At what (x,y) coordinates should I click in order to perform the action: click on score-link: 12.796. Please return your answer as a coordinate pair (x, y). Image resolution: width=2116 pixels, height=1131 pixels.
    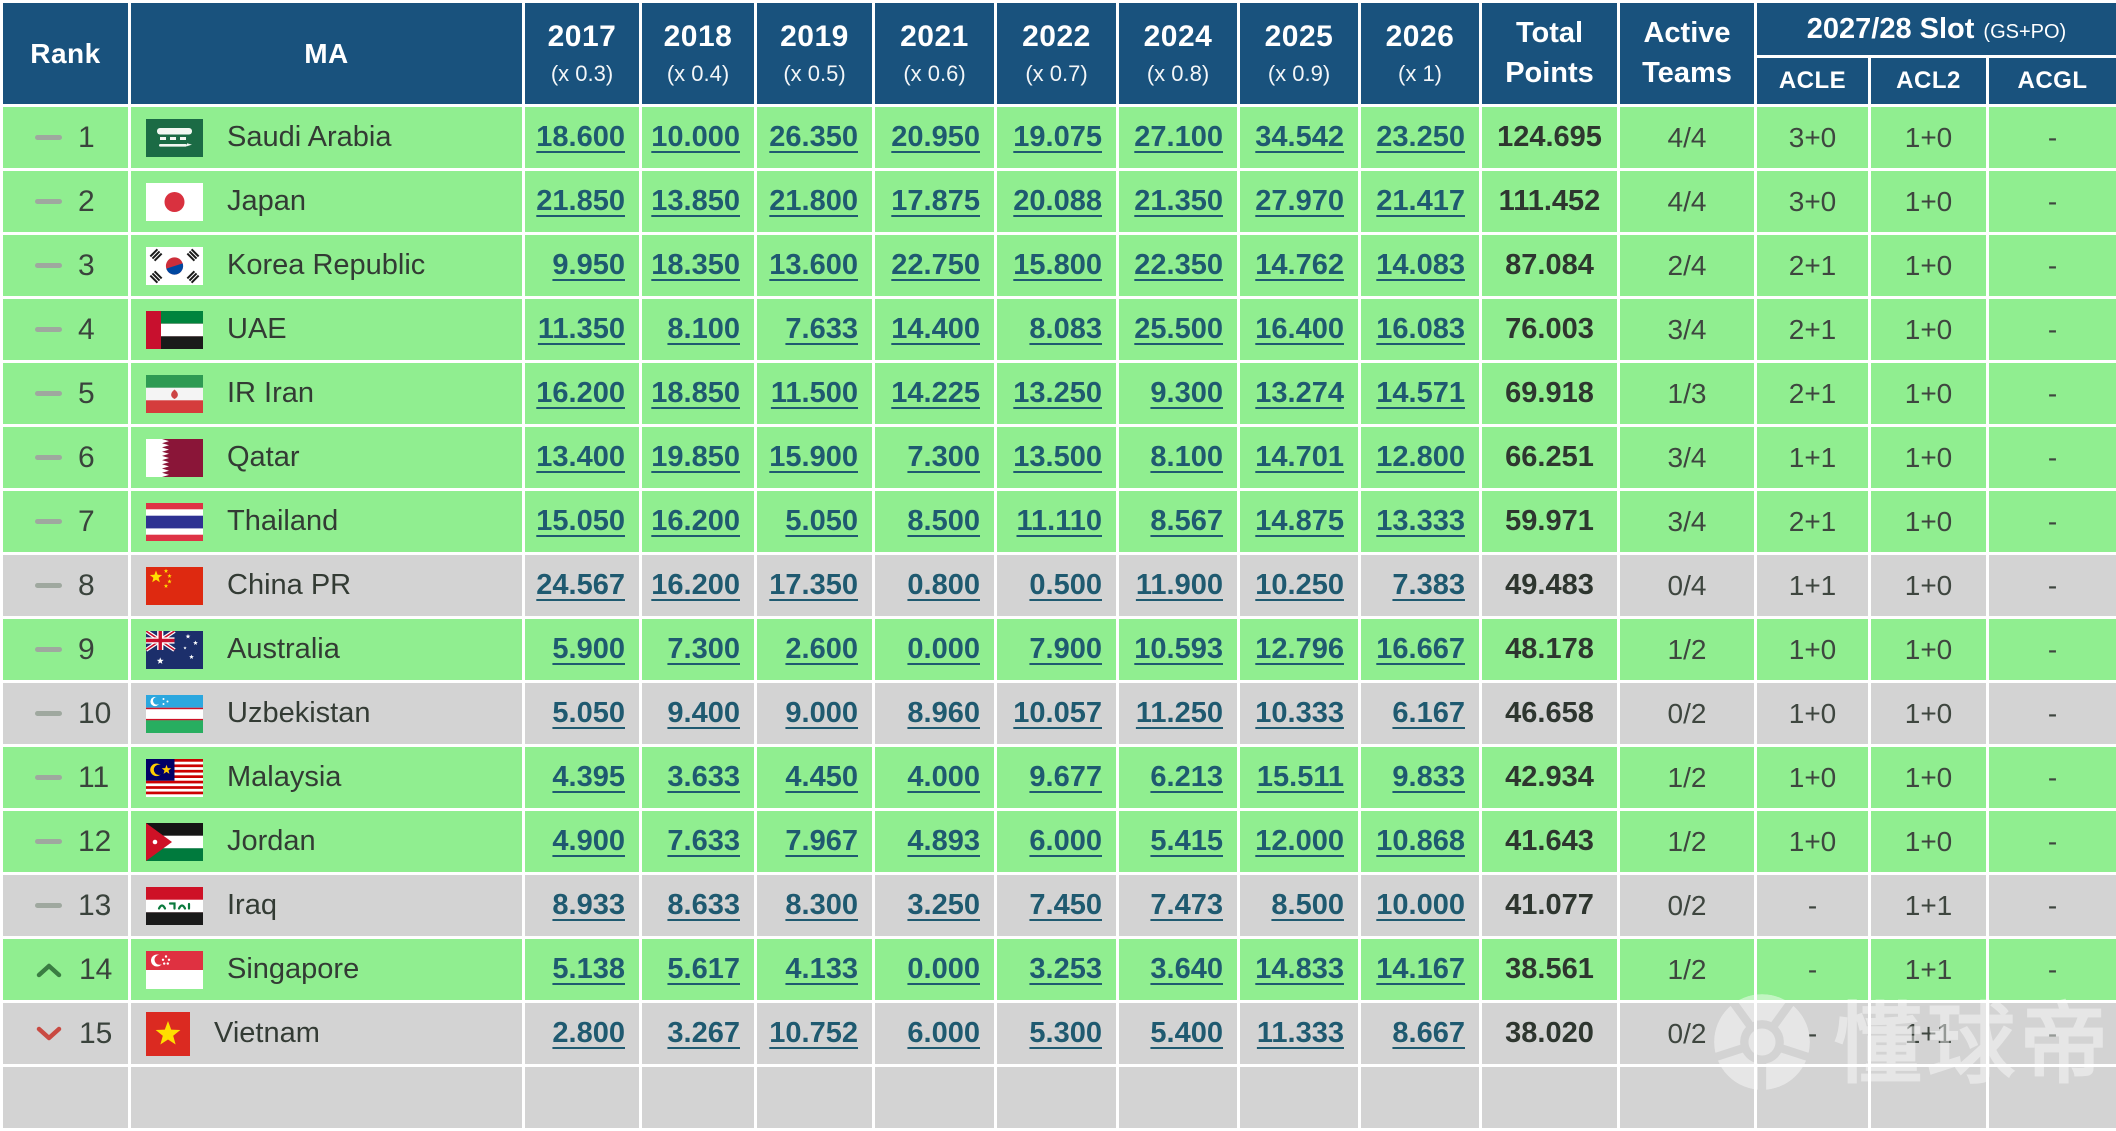
    Looking at the image, I should click on (1299, 649).